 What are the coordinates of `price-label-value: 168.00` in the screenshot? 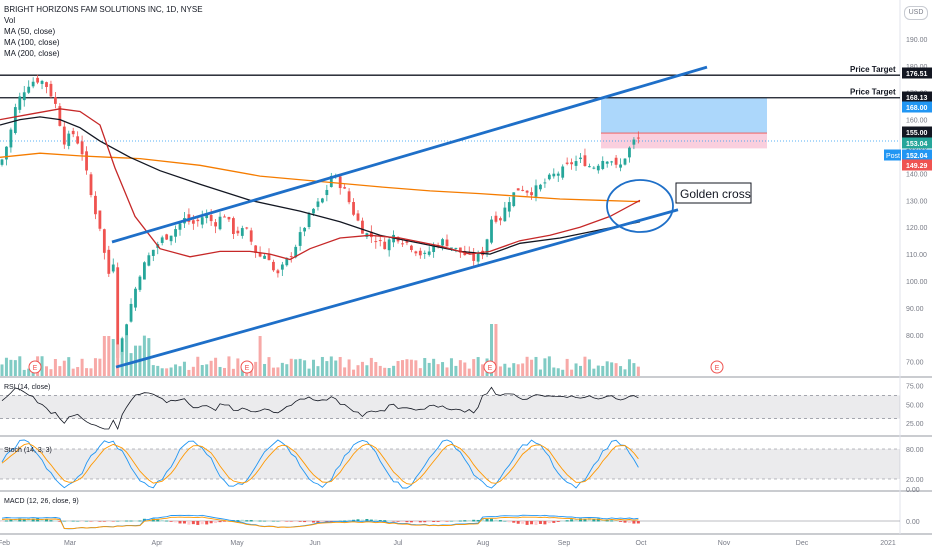 It's located at (917, 108).